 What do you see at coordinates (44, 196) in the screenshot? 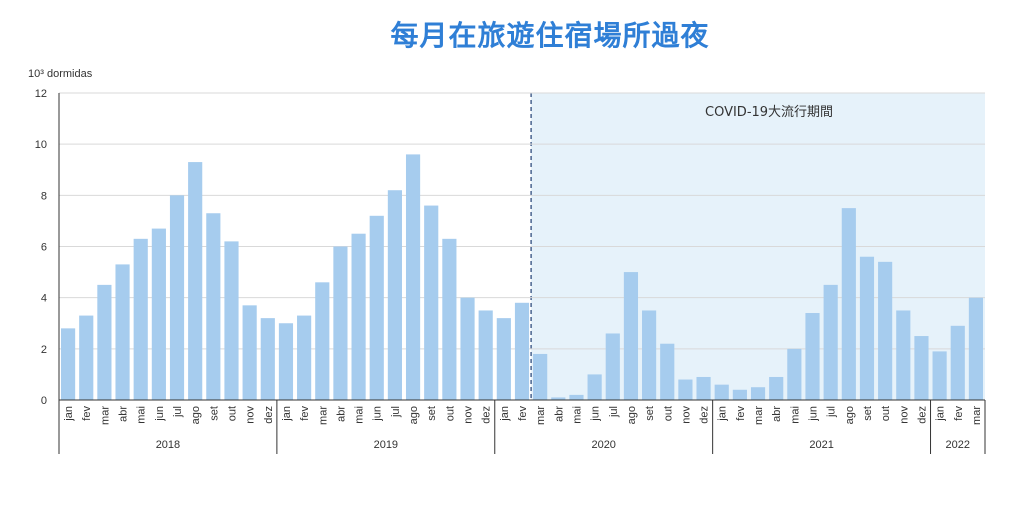
I see `y-tick-label: 8` at bounding box center [44, 196].